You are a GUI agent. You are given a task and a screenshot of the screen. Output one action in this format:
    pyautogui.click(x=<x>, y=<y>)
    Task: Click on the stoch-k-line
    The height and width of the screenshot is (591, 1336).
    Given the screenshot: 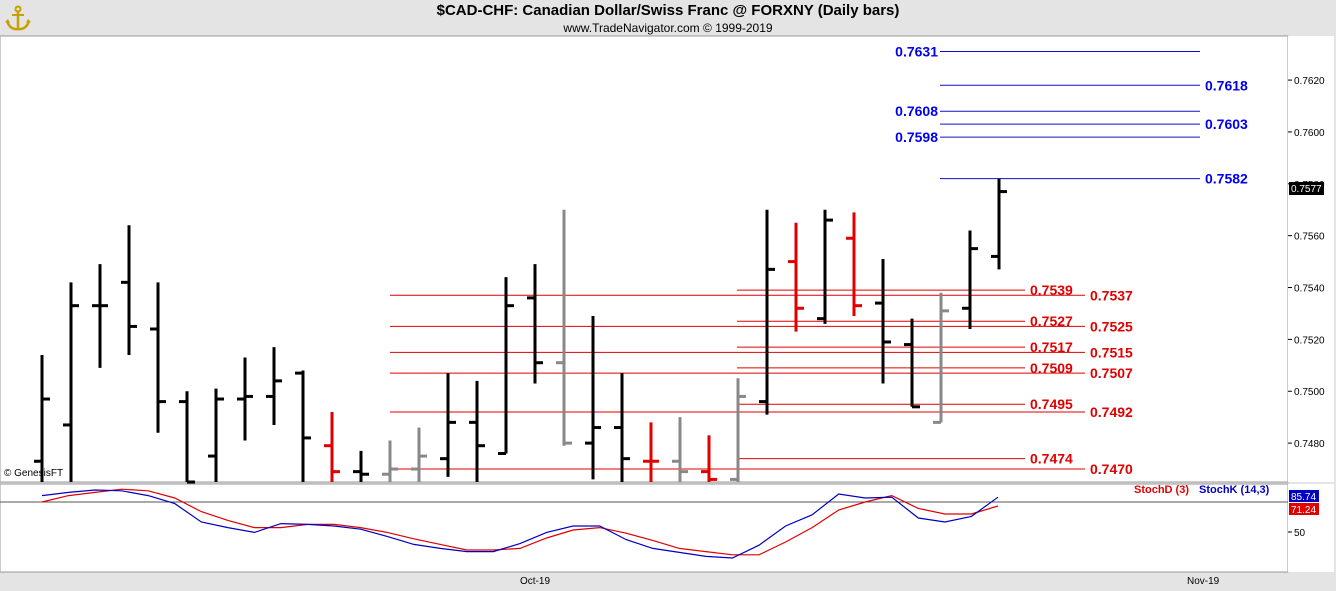 What is the action you would take?
    pyautogui.click(x=520, y=524)
    